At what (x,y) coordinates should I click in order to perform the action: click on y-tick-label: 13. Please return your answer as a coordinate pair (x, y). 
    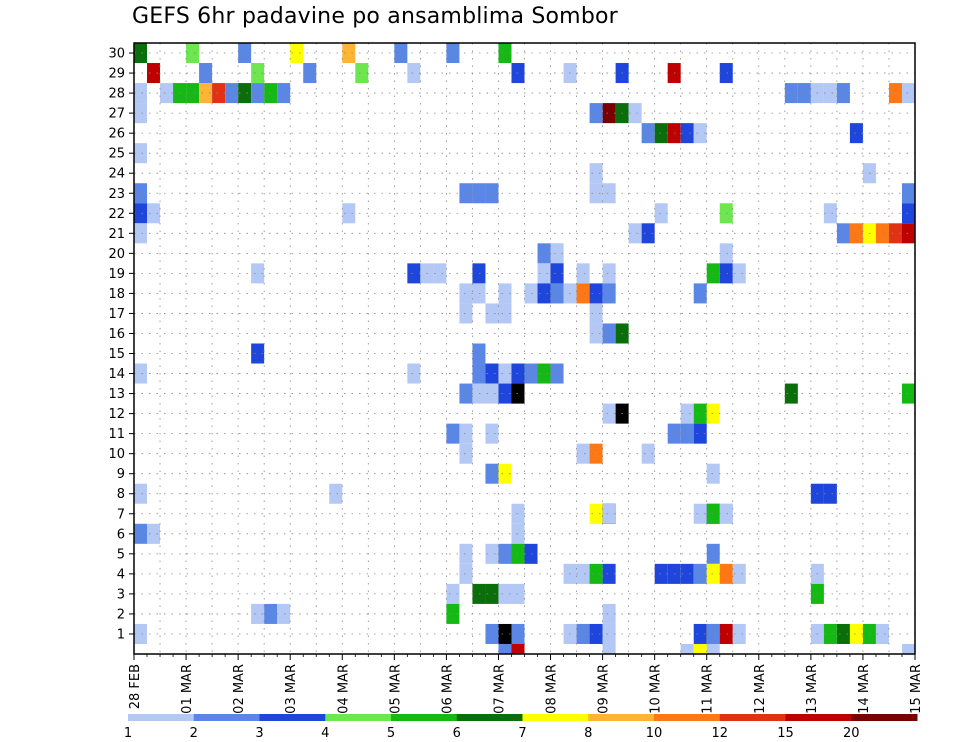
    Looking at the image, I should click on (116, 394).